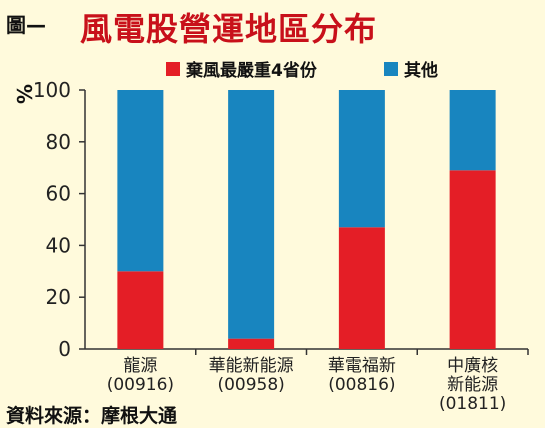 Image resolution: width=545 pixels, height=428 pixels. I want to click on x-category-label: 中廣核, so click(472, 366).